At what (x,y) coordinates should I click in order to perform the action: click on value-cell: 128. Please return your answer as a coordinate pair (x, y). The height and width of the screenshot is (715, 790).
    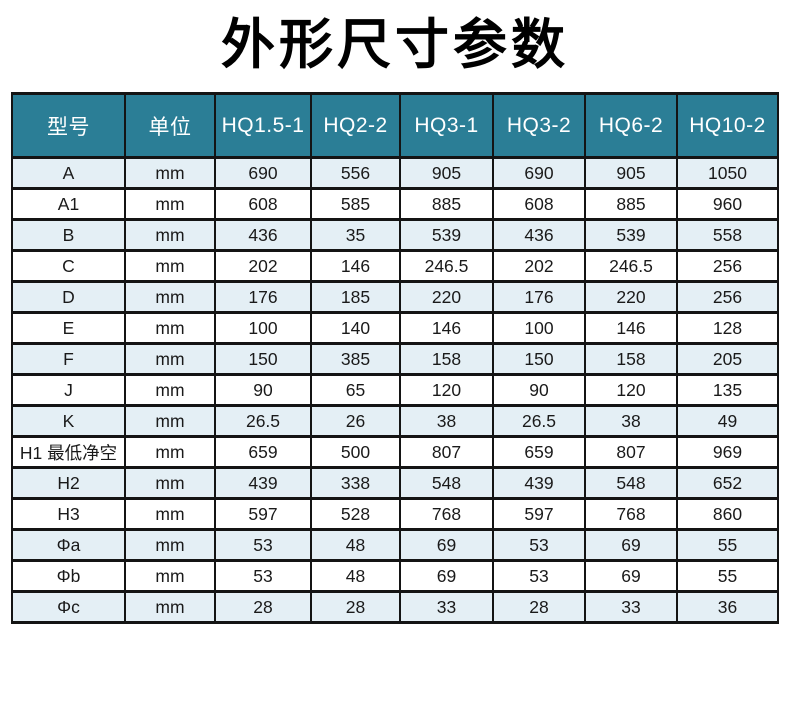
    Looking at the image, I should click on (727, 328).